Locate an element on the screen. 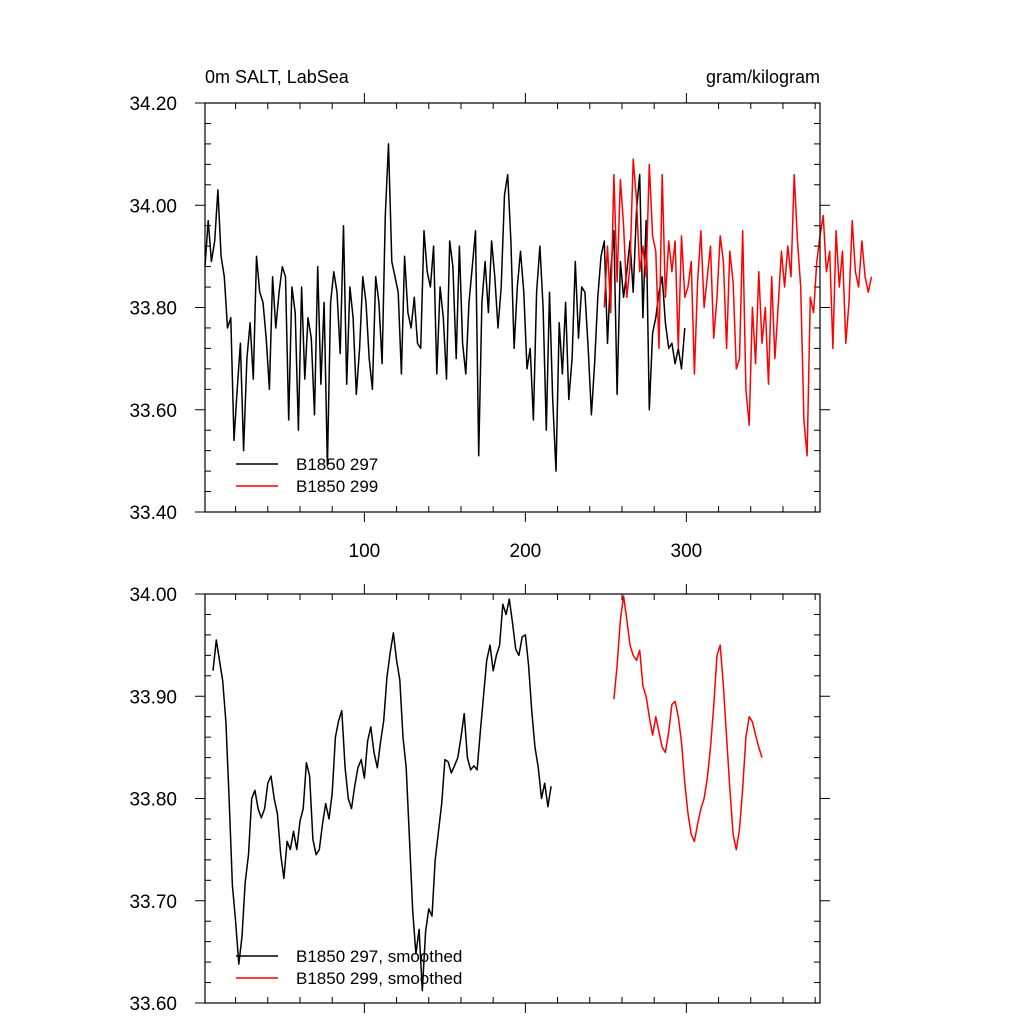 This screenshot has width=1024, height=1024. top-y-tick-label: 33.40 is located at coordinates (153, 513).